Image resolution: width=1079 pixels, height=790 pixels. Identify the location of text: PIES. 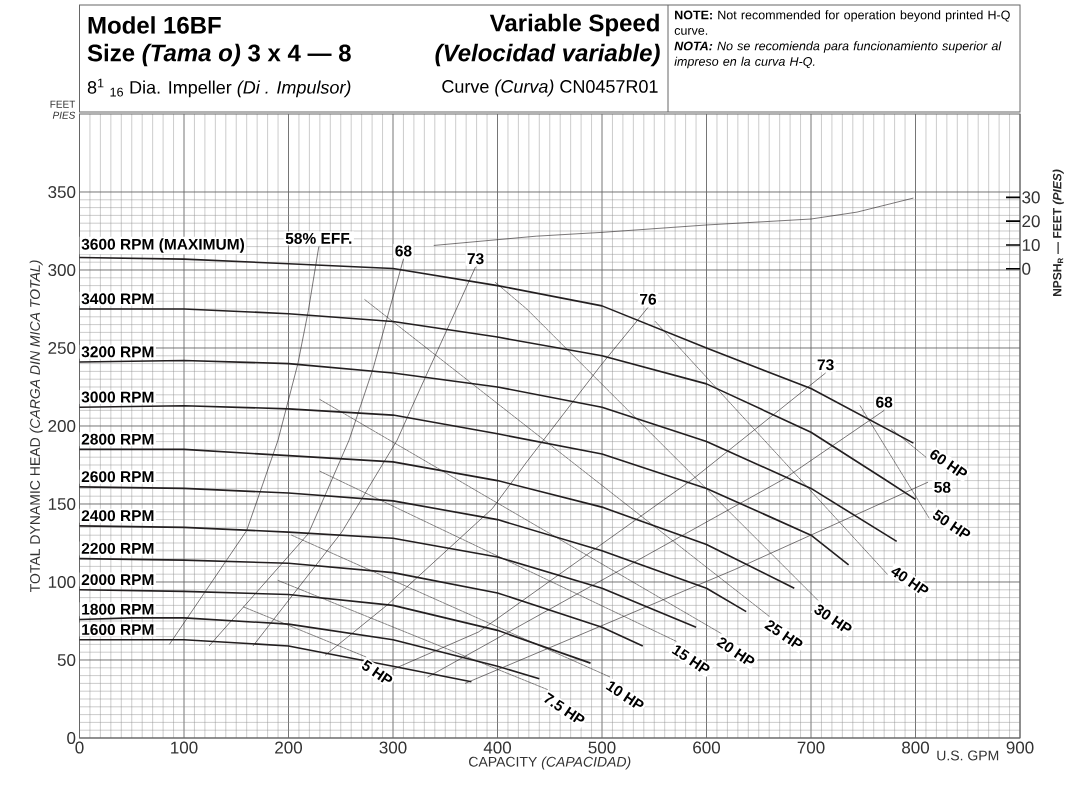
(64, 115).